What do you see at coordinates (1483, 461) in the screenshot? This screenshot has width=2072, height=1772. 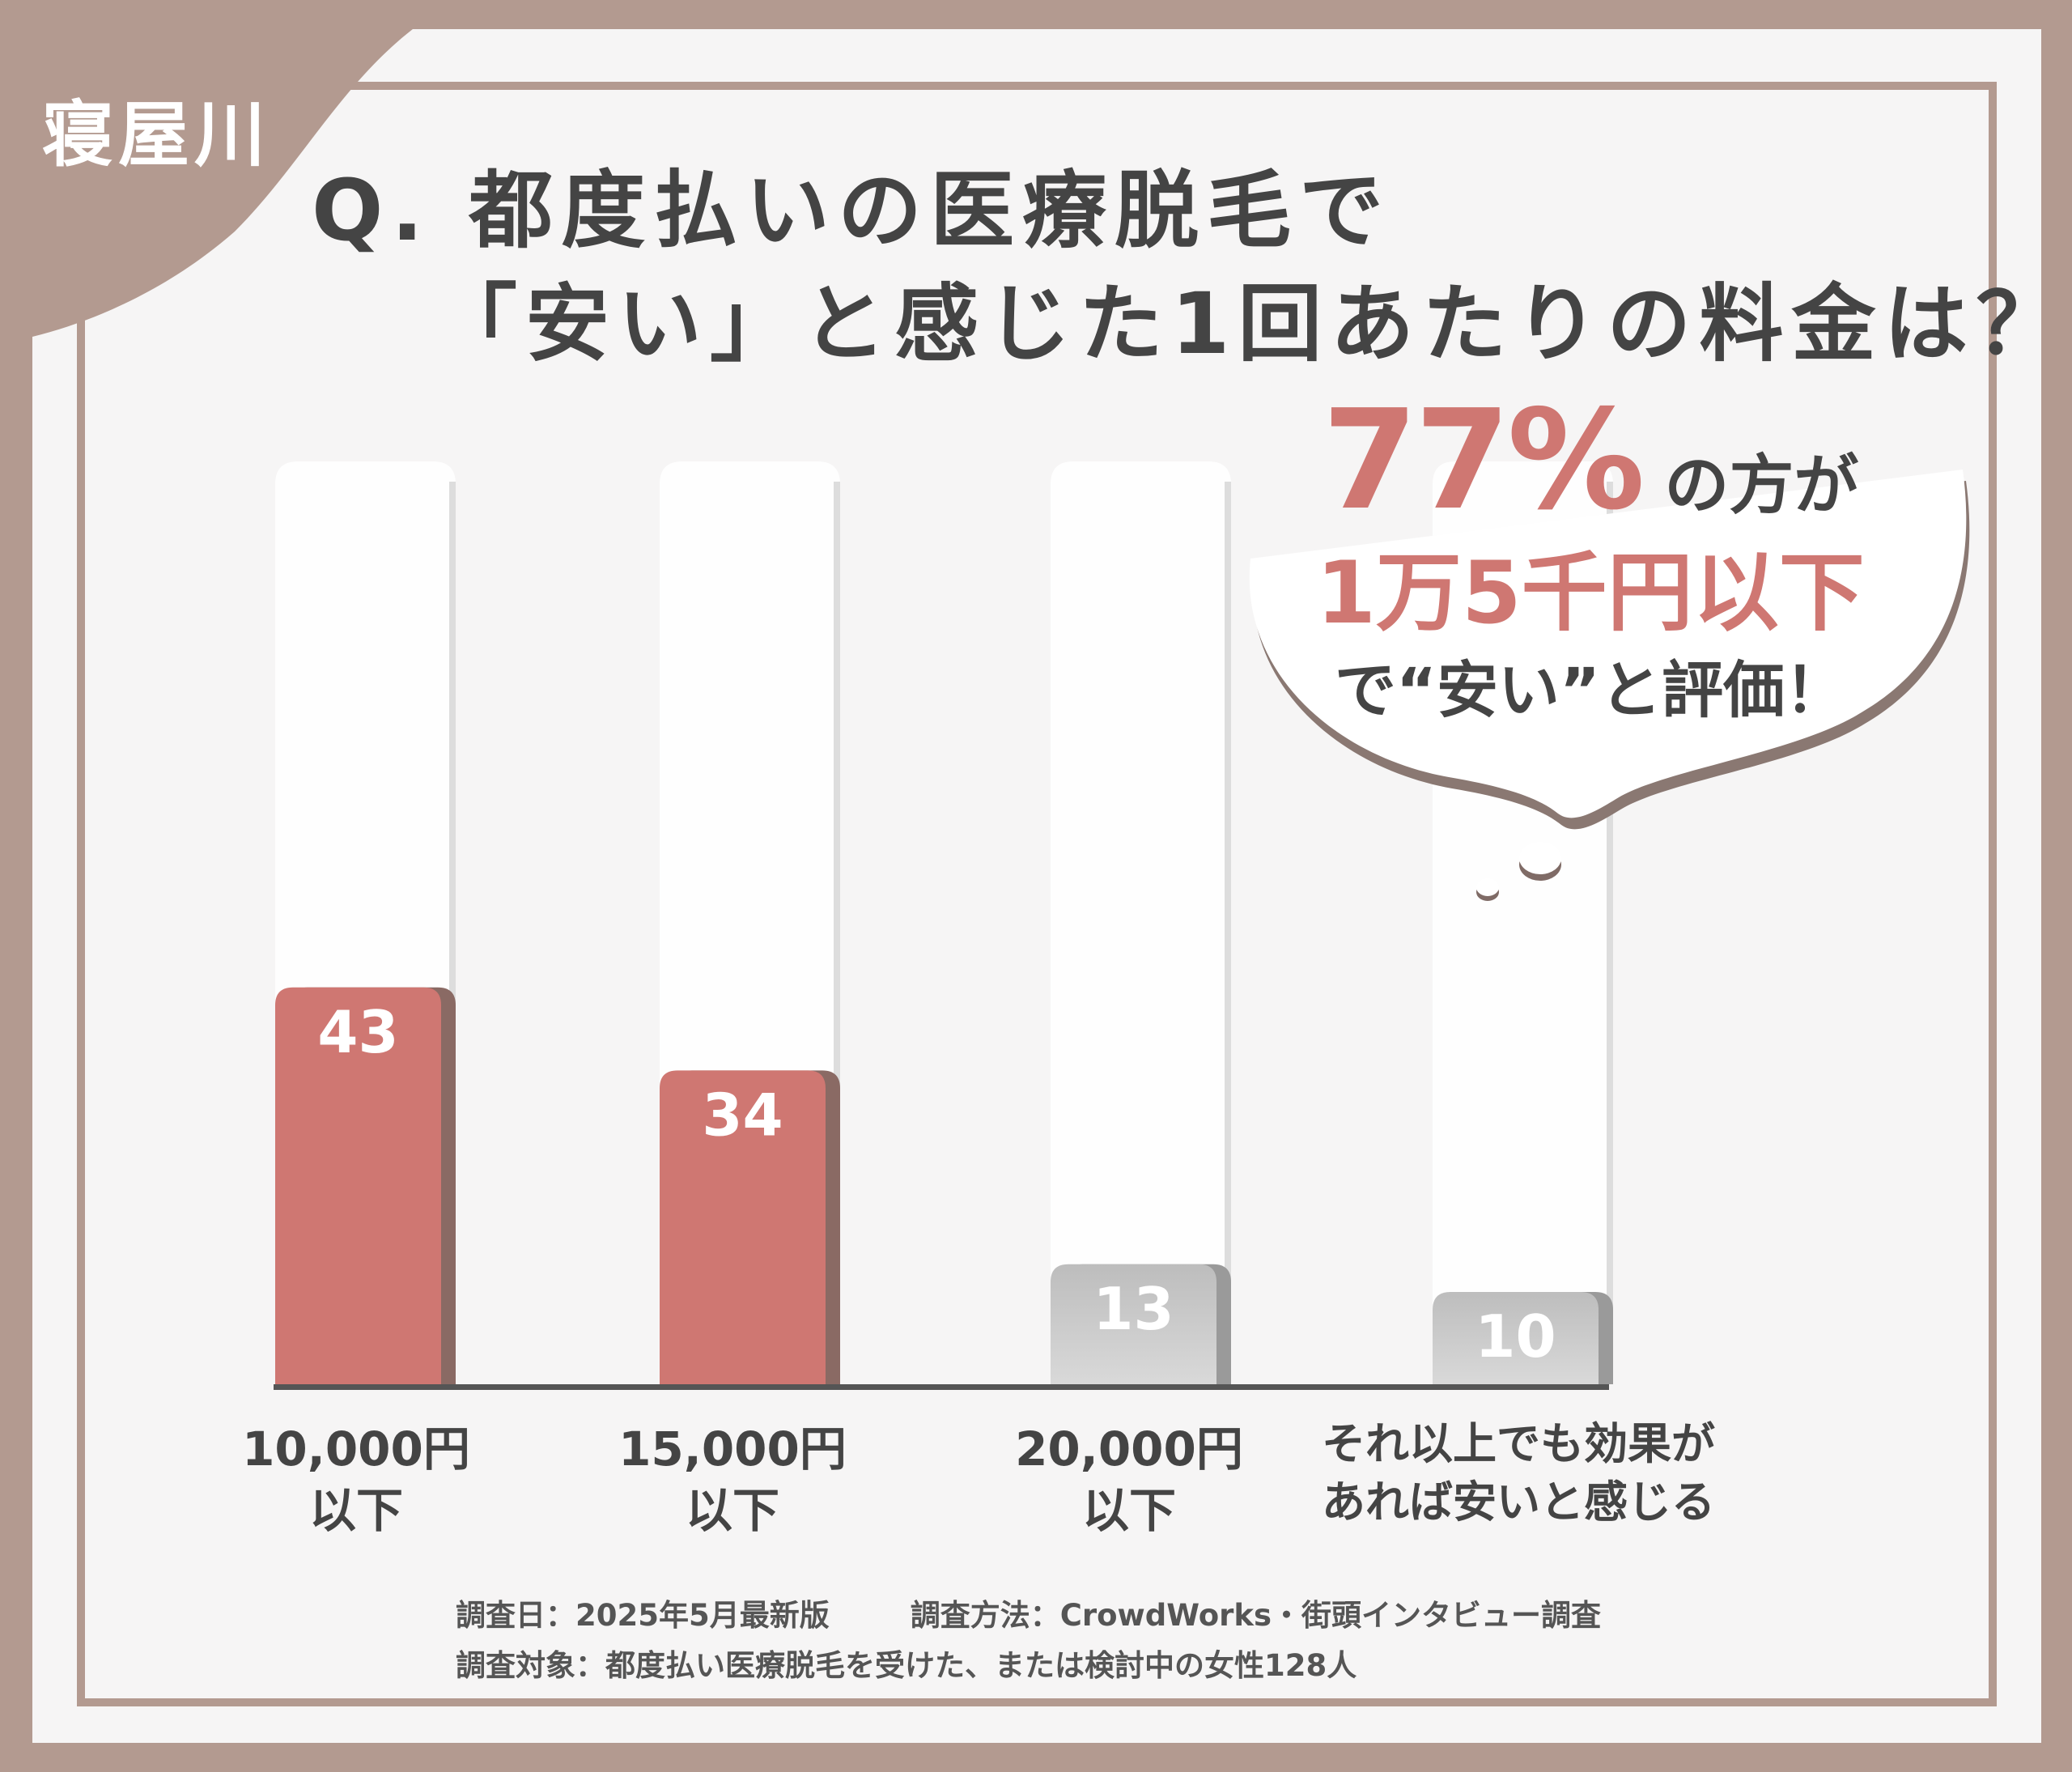 I see `callout-percent: 77%` at bounding box center [1483, 461].